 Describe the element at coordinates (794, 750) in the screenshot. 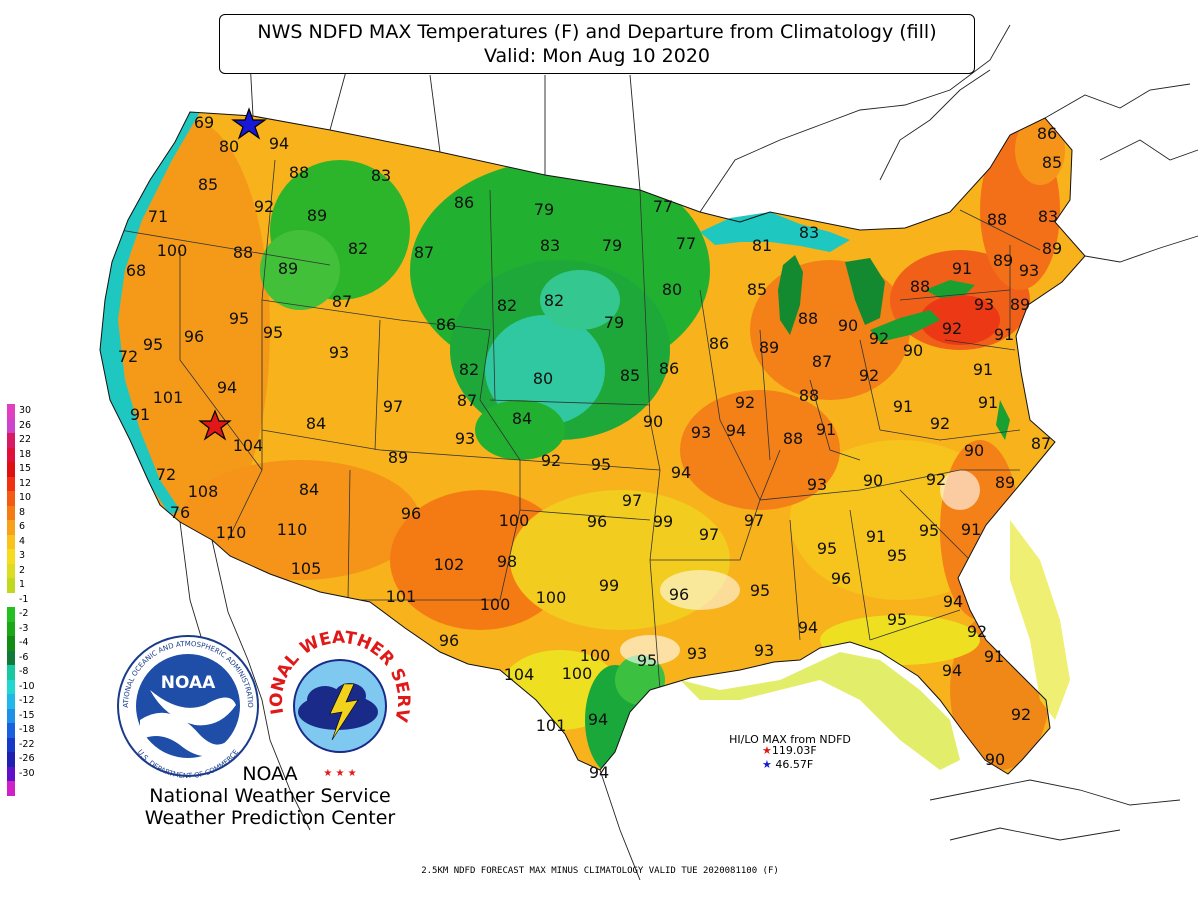

I see `hi-value: 119.03F` at that location.